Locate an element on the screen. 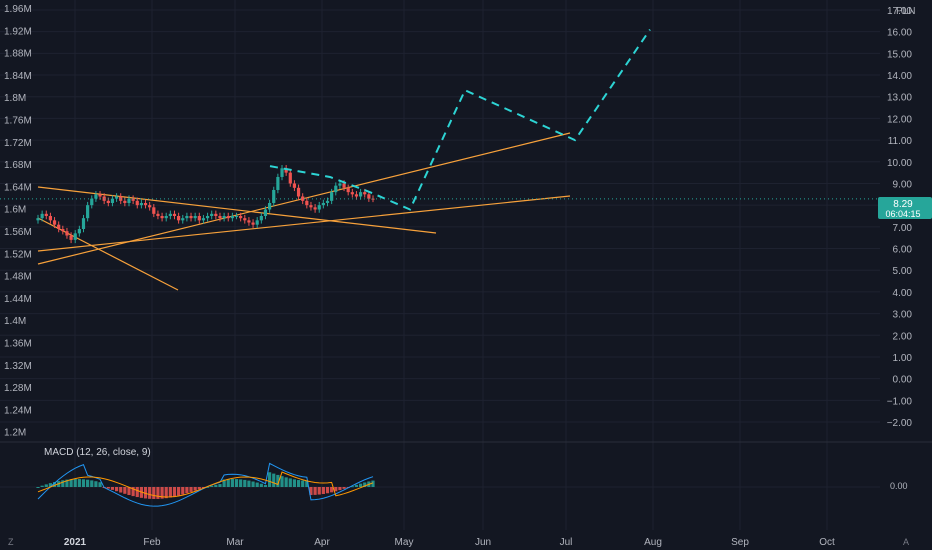  time-axis: 2021 Feb Mar Apr May Jun Jul Aug Sep Oct is located at coordinates (449, 542).